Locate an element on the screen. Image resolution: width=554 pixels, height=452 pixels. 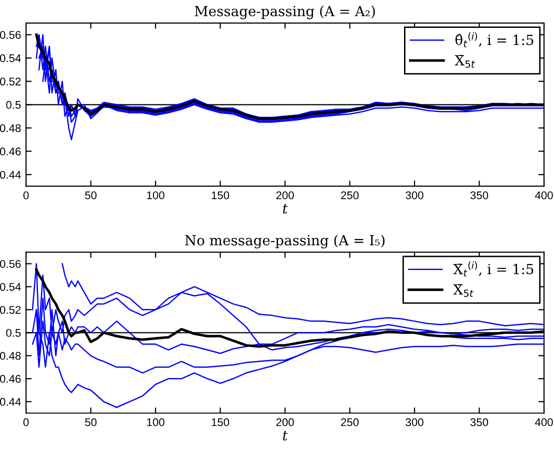
legend-label: X̄$_{t}$$^{(i)}$, i = 1:5 is located at coordinates (493, 268).